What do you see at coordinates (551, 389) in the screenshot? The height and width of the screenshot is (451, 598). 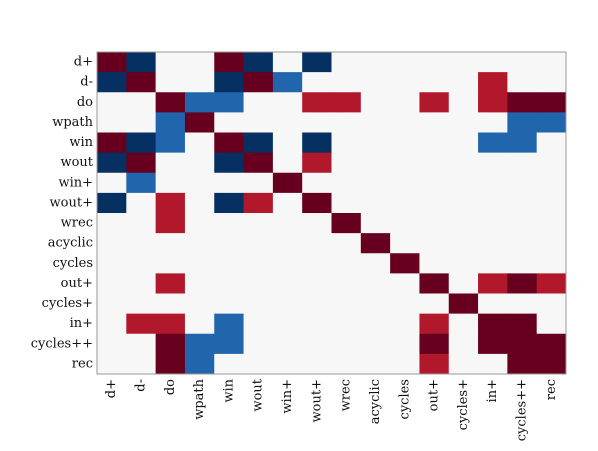 I see `x-tick-label: rec` at bounding box center [551, 389].